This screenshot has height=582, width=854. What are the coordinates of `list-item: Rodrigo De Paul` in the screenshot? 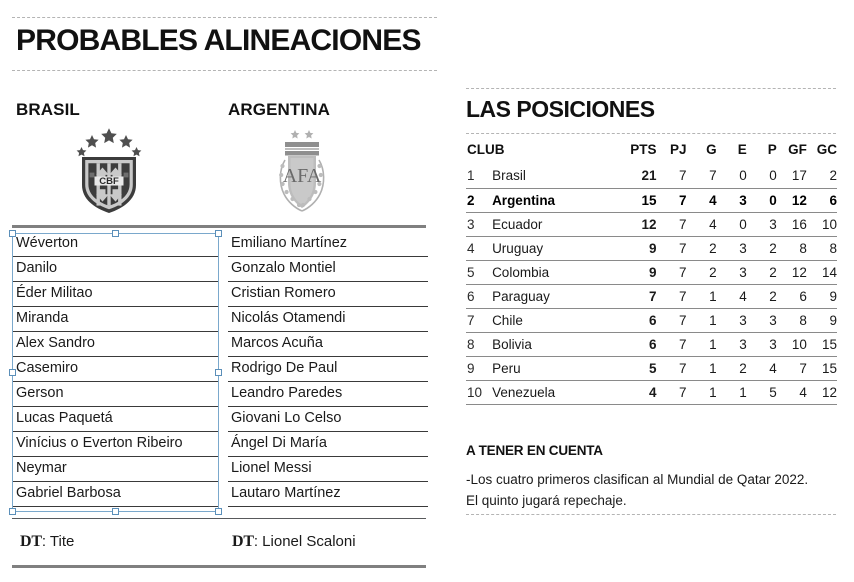 It's located at (328, 369).